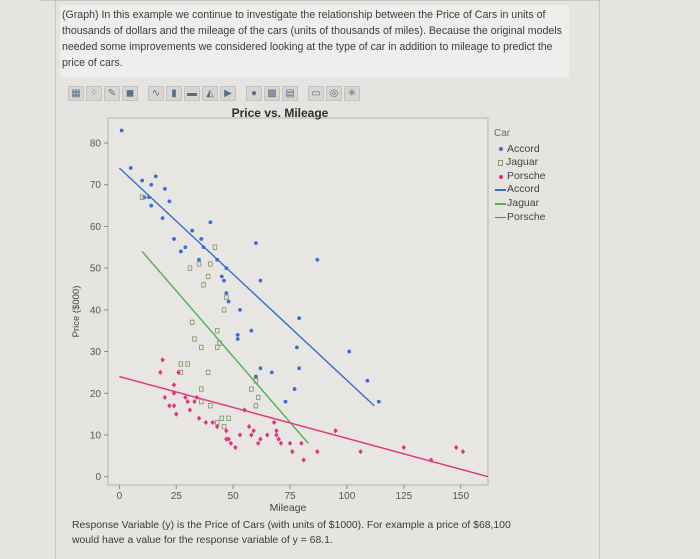 The image size is (700, 559). What do you see at coordinates (228, 93) in the screenshot?
I see `play-icon: ▶` at bounding box center [228, 93].